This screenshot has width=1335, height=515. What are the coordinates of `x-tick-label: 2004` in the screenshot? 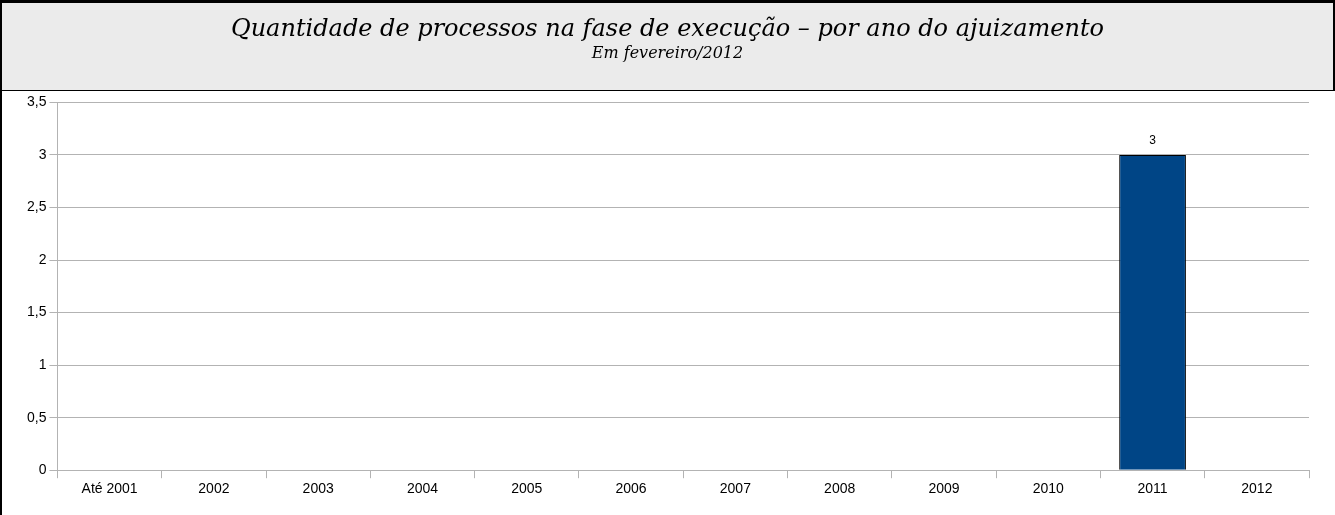 It's located at (422, 488).